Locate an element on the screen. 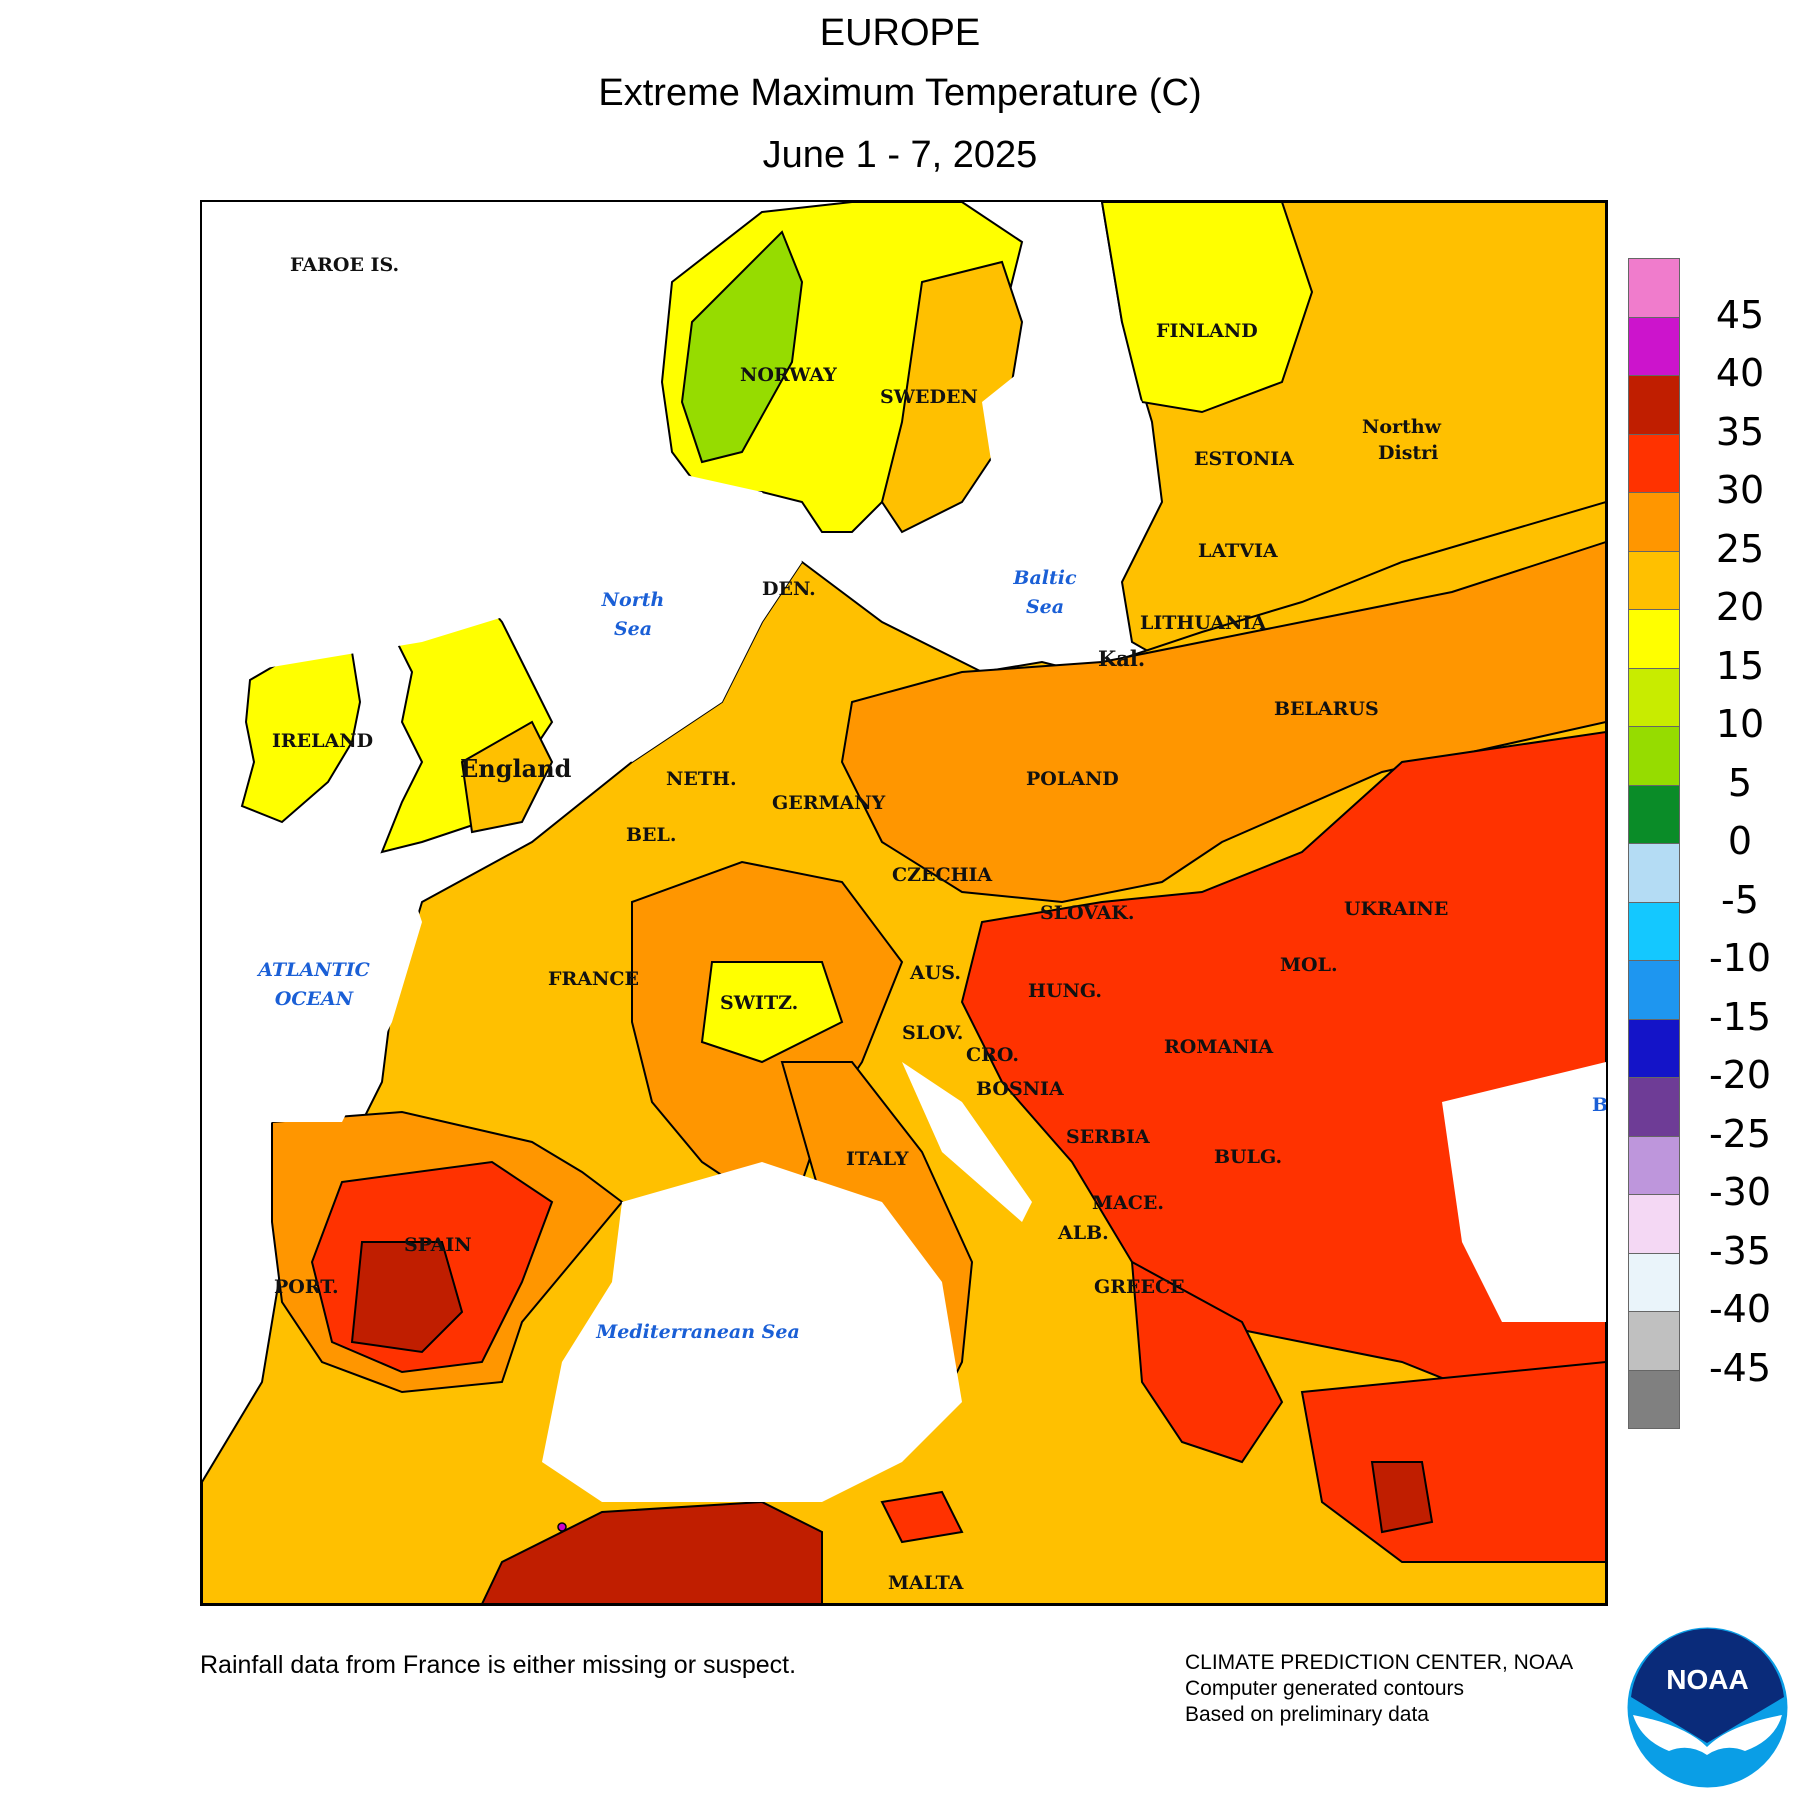  label-serbia: SERBIA is located at coordinates (1108, 1137).